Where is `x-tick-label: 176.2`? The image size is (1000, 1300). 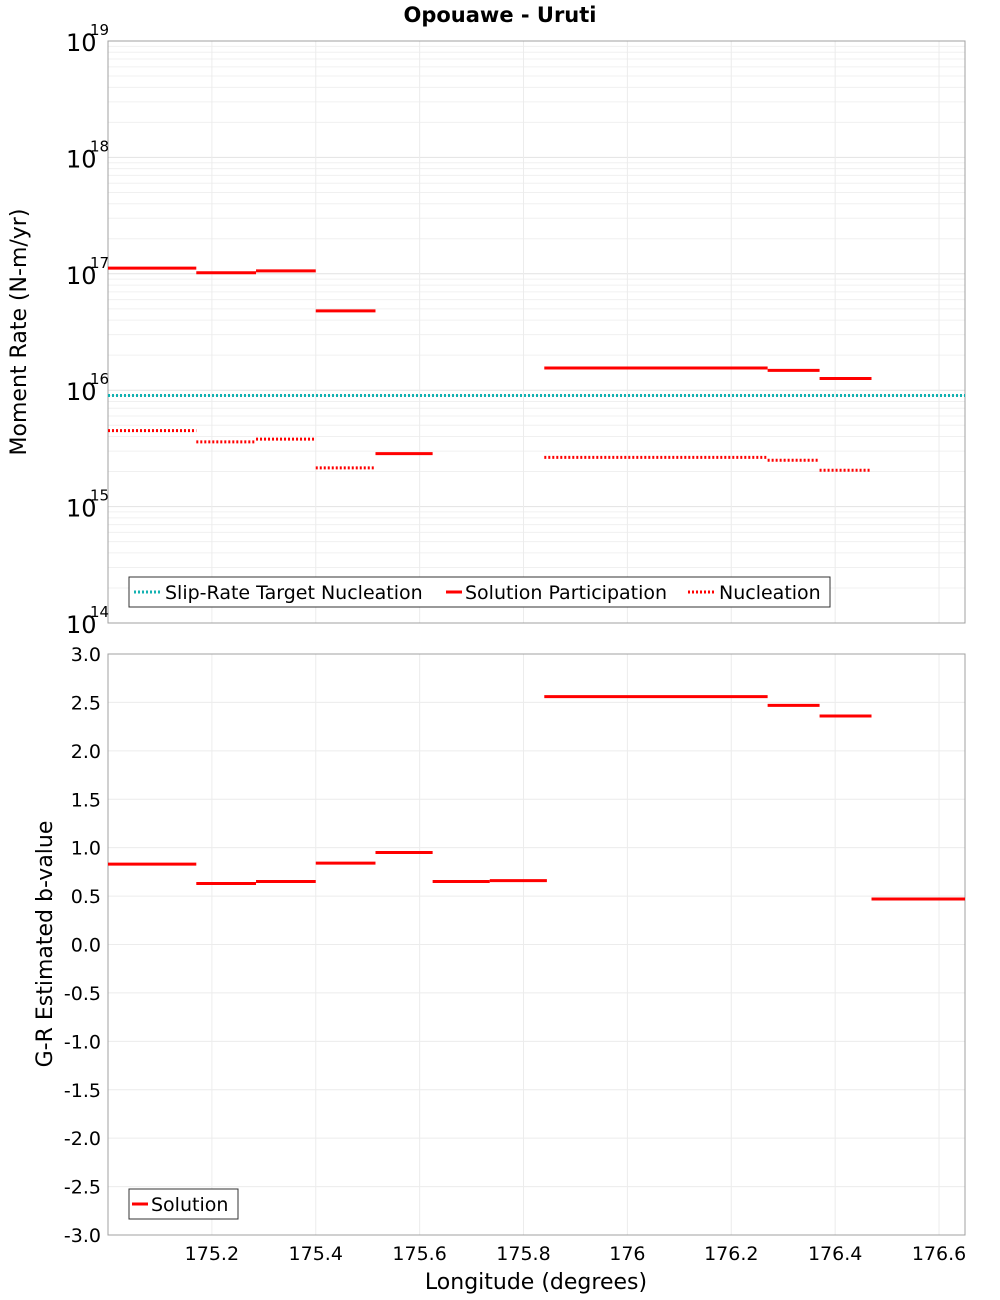
x-tick-label: 176.2 is located at coordinates (731, 1254).